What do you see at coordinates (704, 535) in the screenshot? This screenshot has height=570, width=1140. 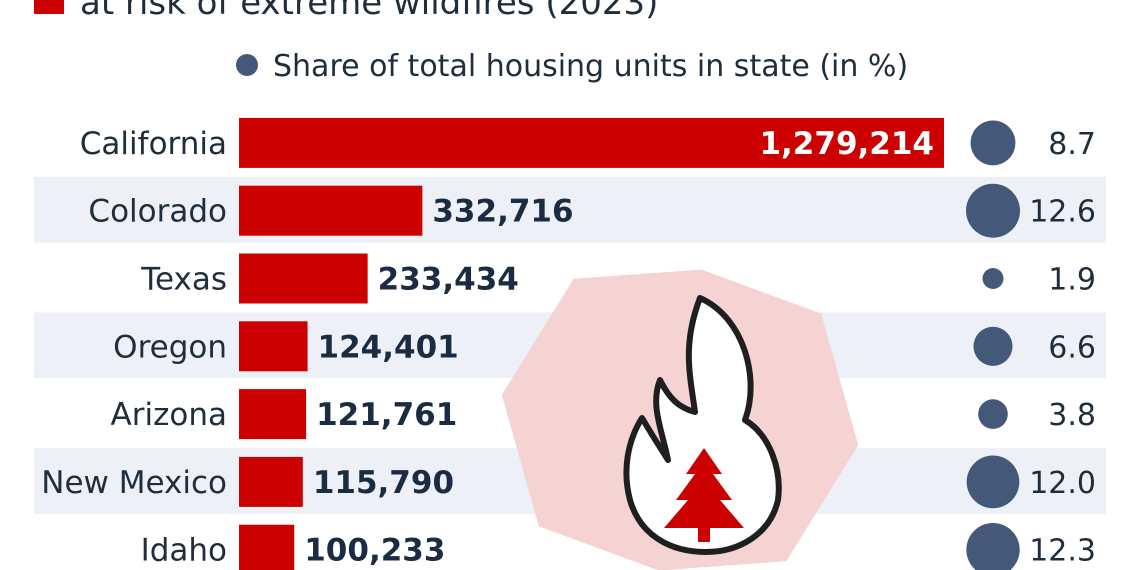 I see `tree-trunk-icon` at bounding box center [704, 535].